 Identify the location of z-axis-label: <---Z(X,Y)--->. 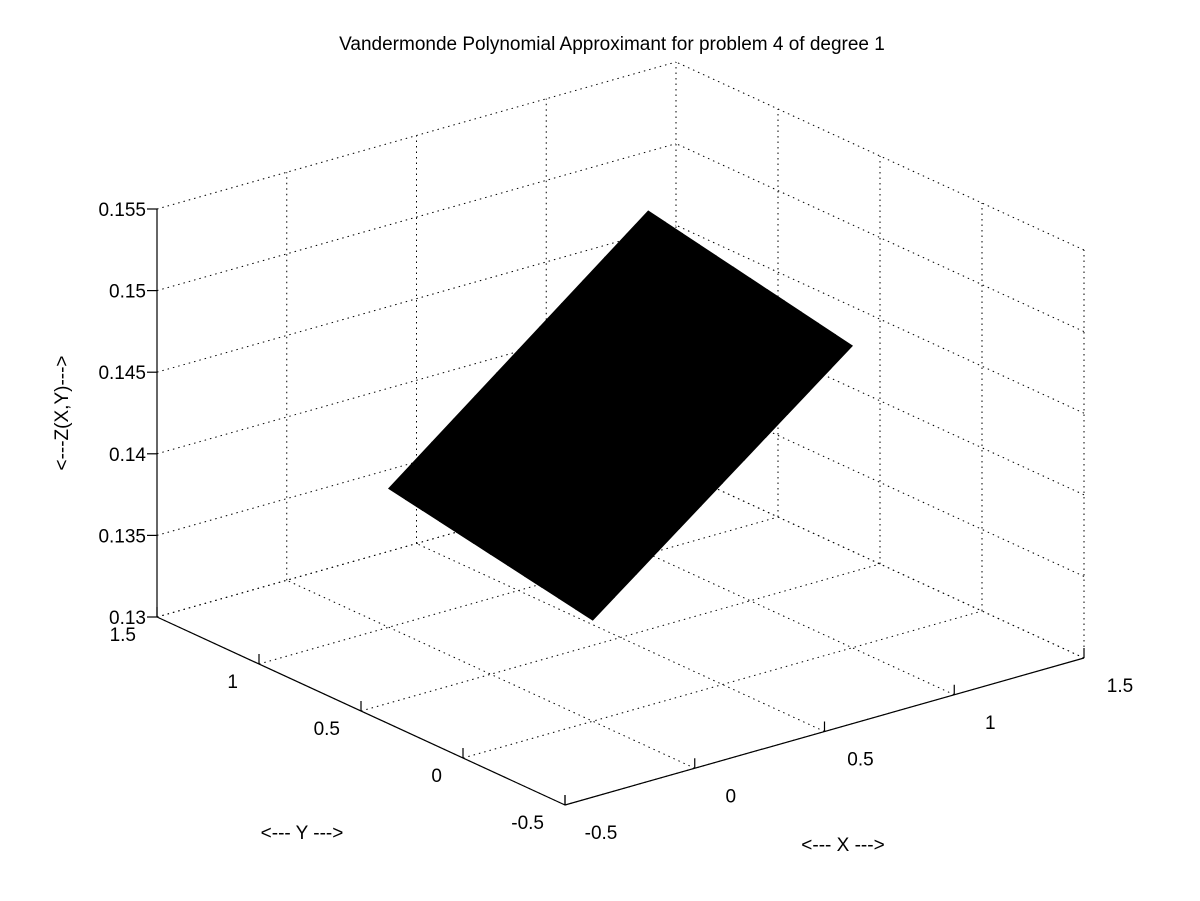
(62, 412).